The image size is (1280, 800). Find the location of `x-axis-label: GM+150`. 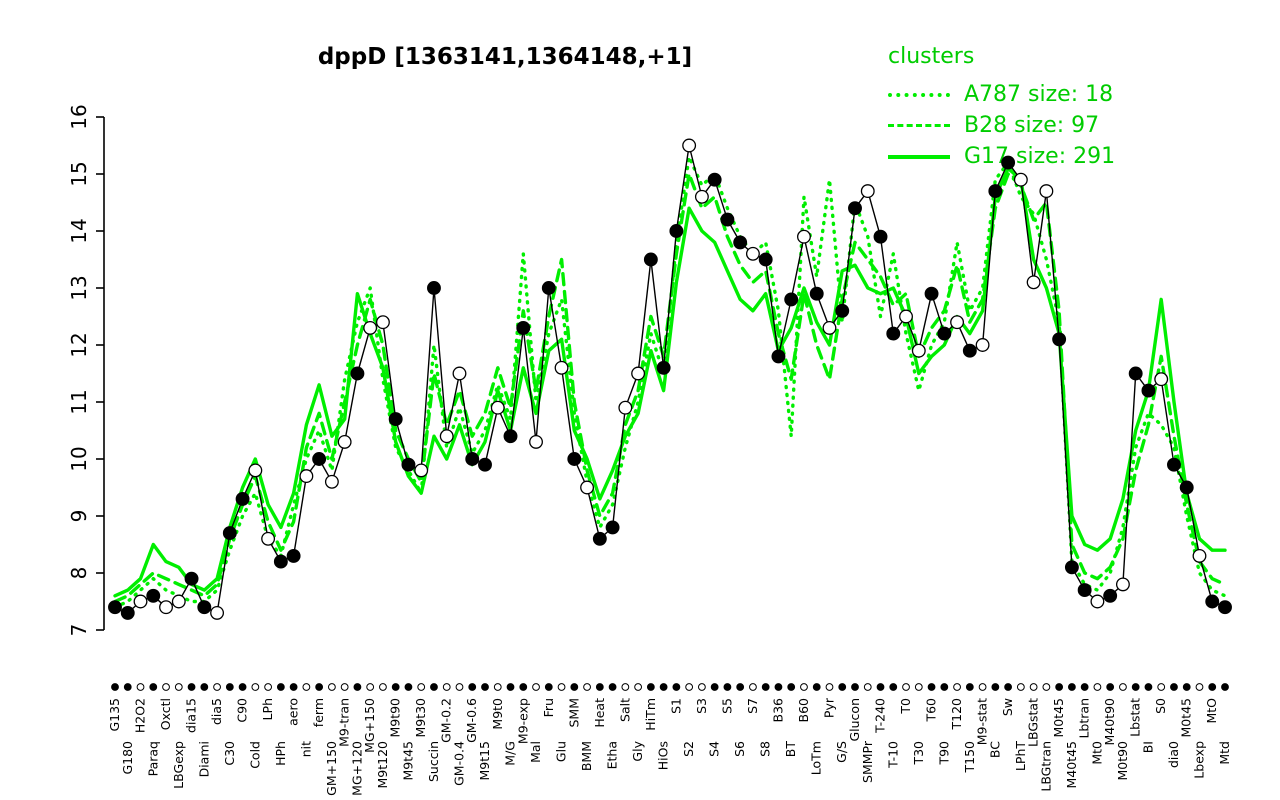

x-axis-label: GM+150 is located at coordinates (331, 768).